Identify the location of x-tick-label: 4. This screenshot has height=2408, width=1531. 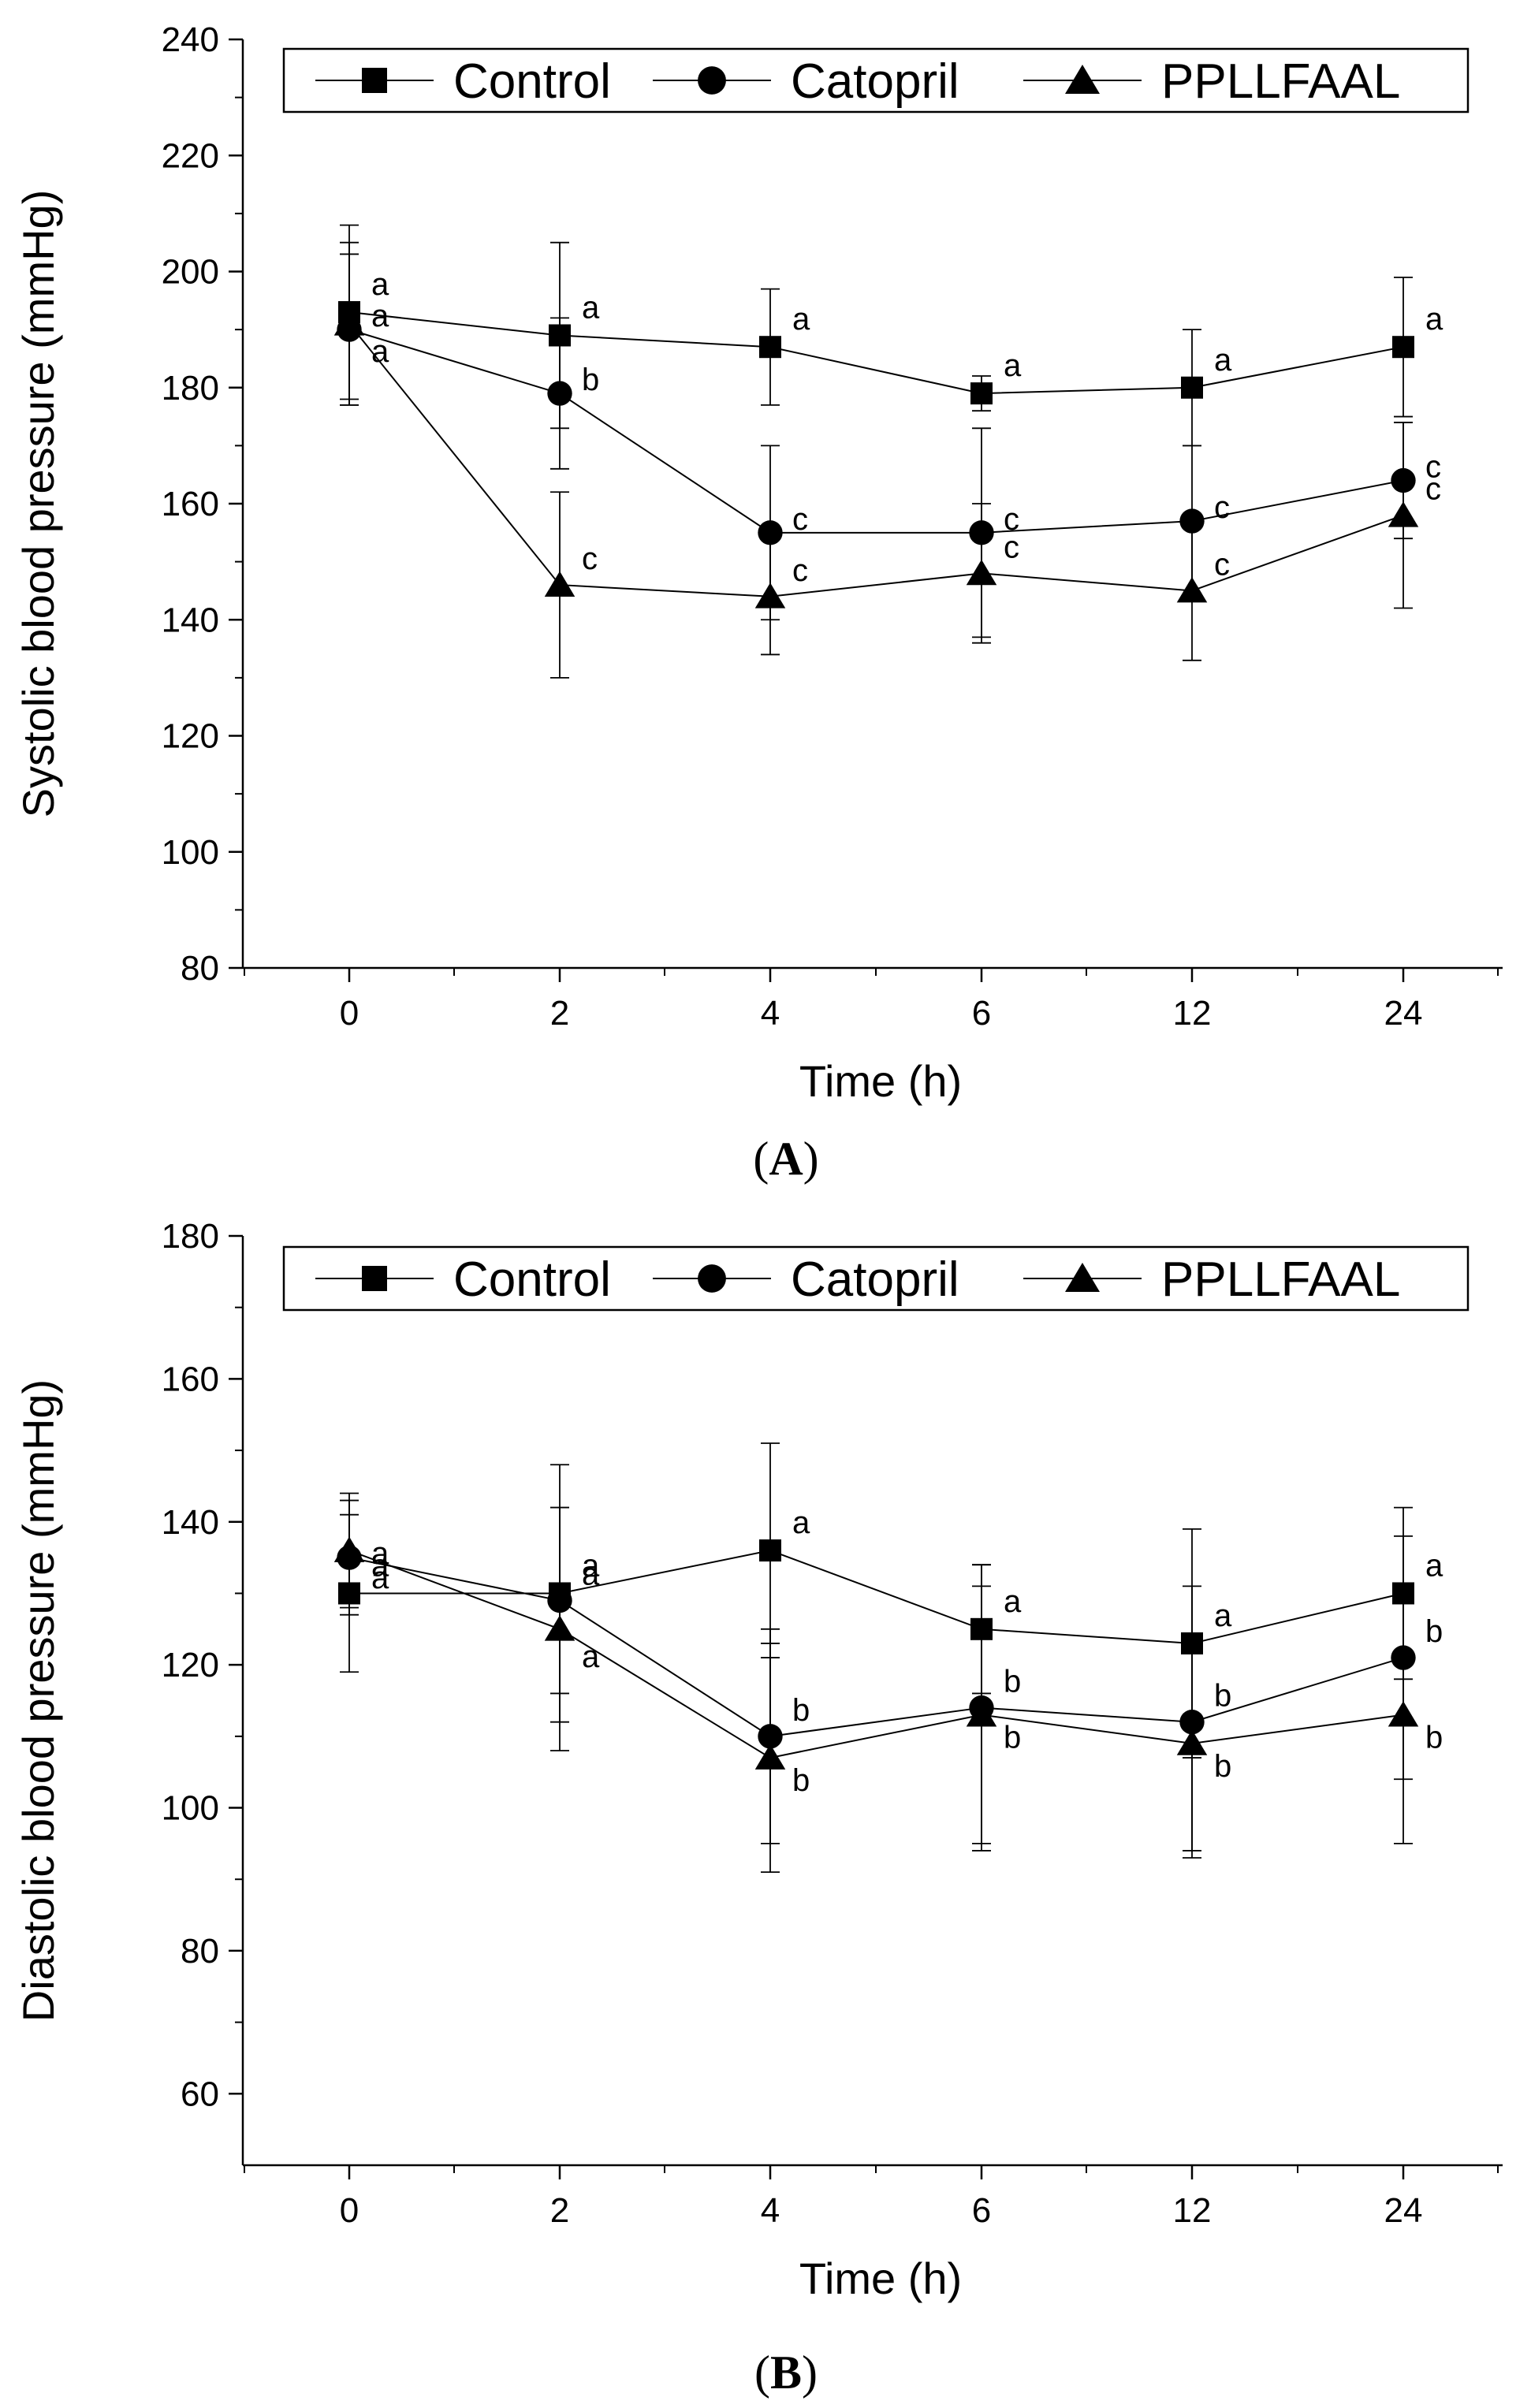
(771, 1013).